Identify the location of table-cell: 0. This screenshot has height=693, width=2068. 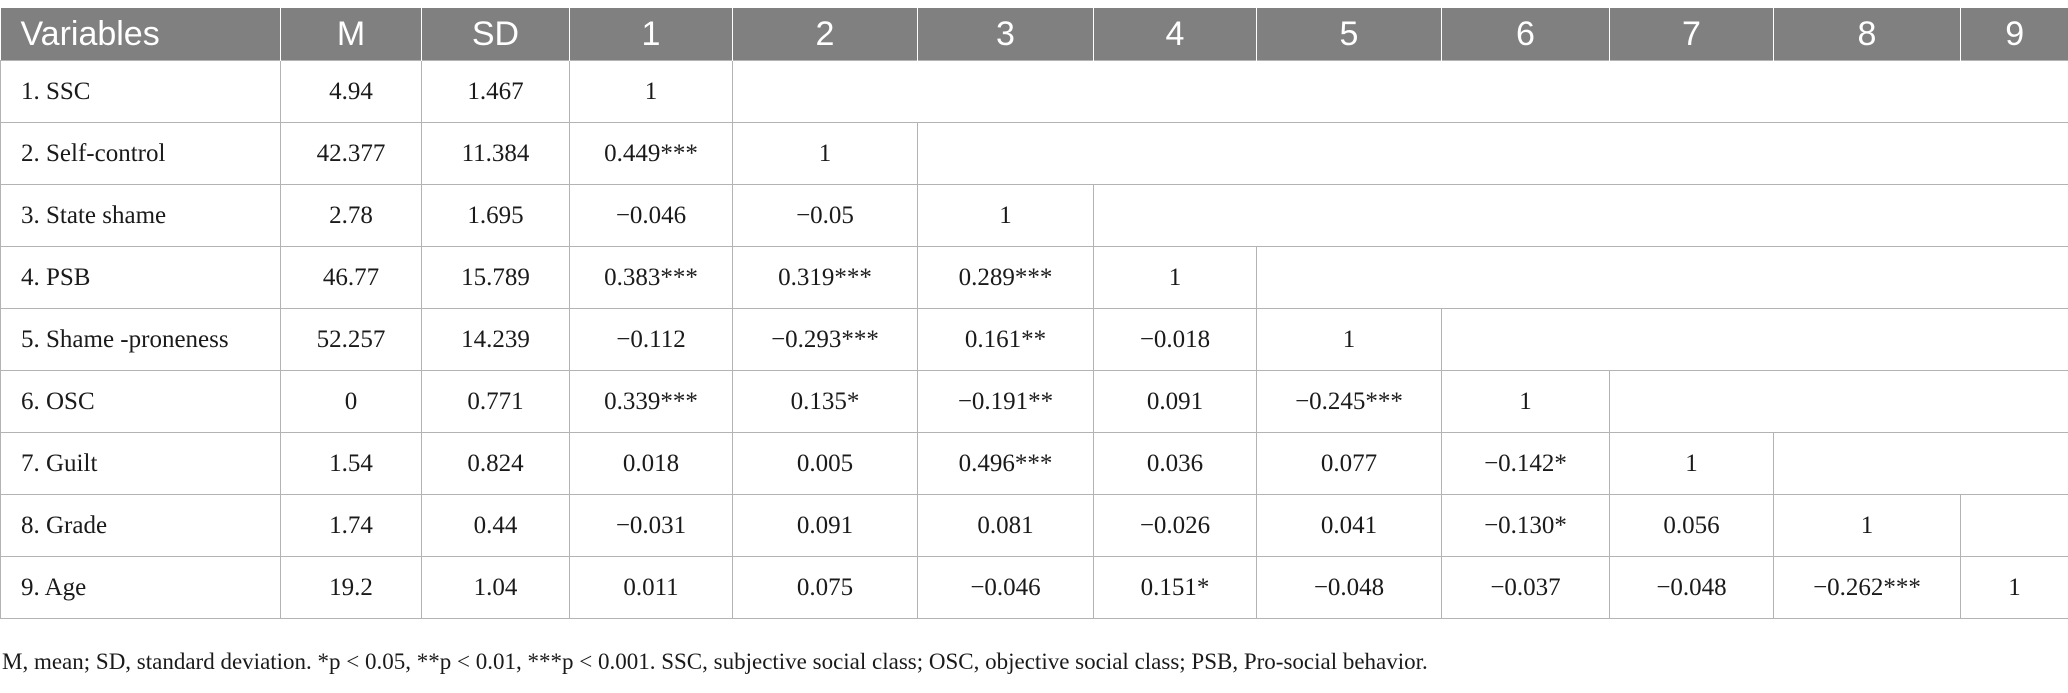
(351, 401).